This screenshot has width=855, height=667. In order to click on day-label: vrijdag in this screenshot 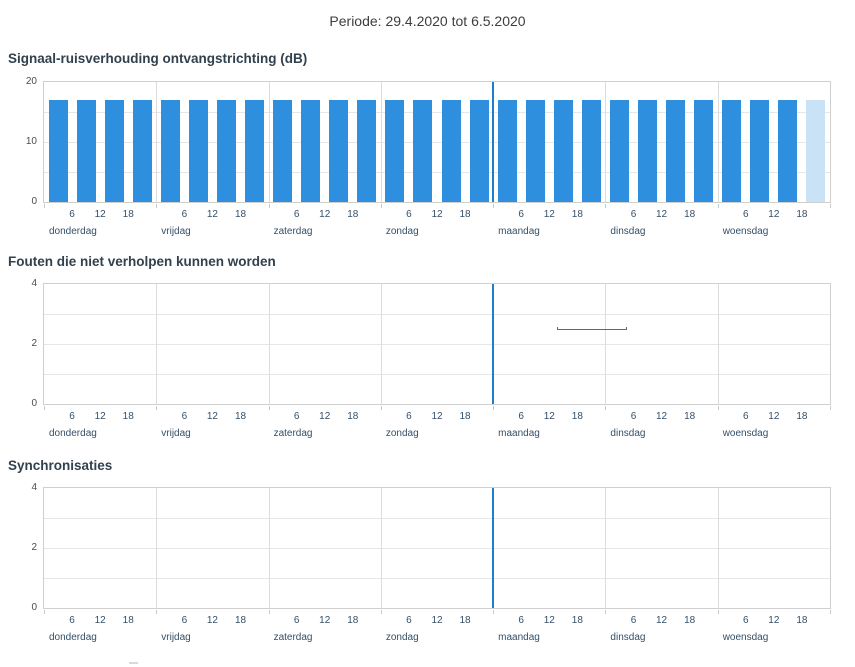, I will do `click(176, 231)`.